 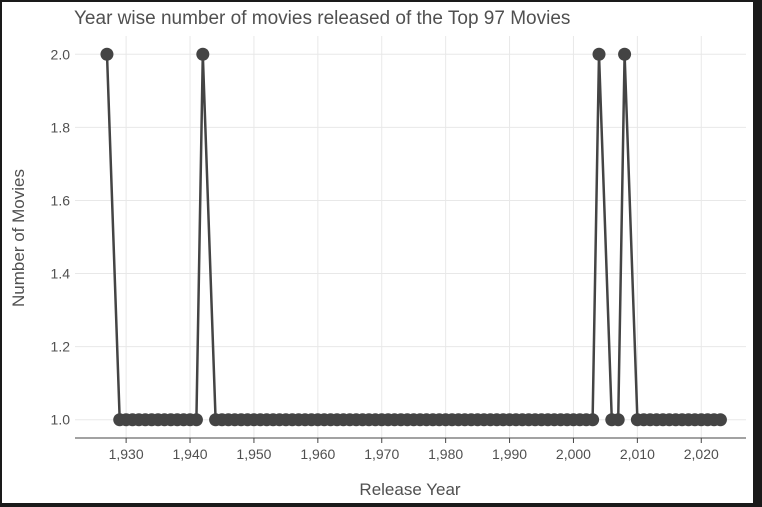 I want to click on y-axis: 1.0 1.2 1.4 1.6 1.8 2.0, so click(x=61, y=236).